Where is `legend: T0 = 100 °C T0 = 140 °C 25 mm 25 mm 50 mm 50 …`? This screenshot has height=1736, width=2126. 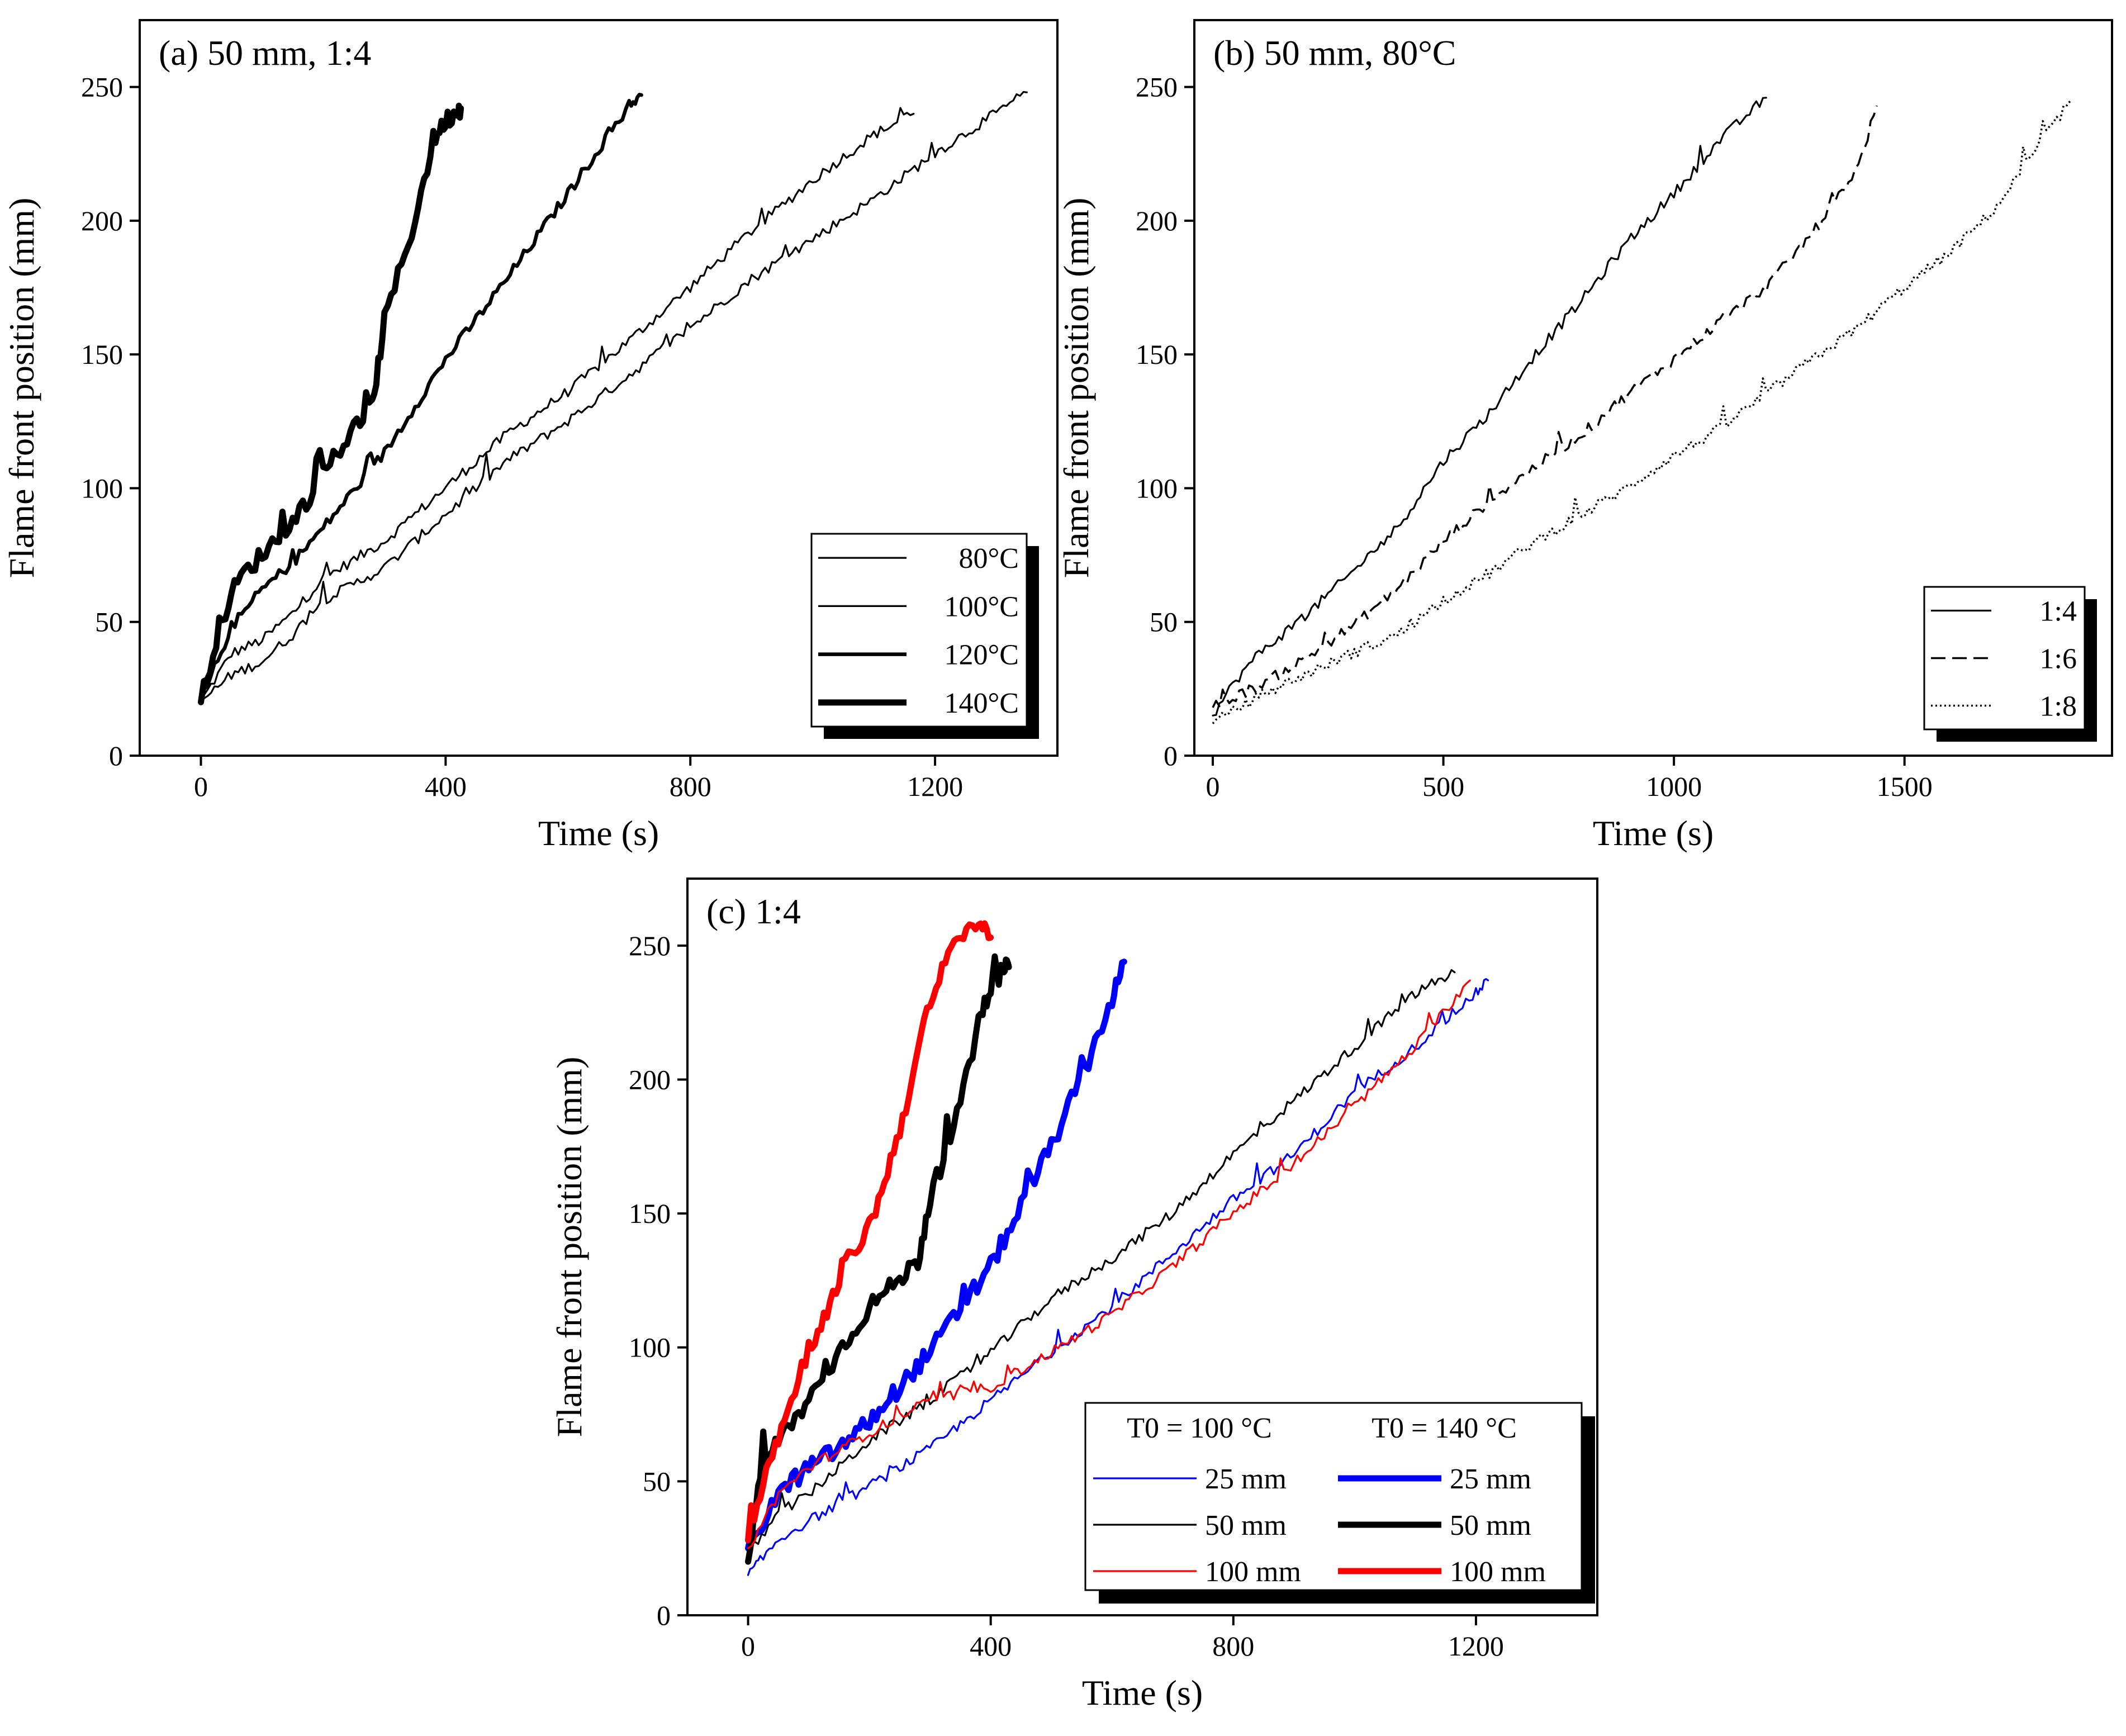 legend: T0 = 100 °C T0 = 140 °C 25 mm 25 mm 50 mm 50 … is located at coordinates (1339, 1503).